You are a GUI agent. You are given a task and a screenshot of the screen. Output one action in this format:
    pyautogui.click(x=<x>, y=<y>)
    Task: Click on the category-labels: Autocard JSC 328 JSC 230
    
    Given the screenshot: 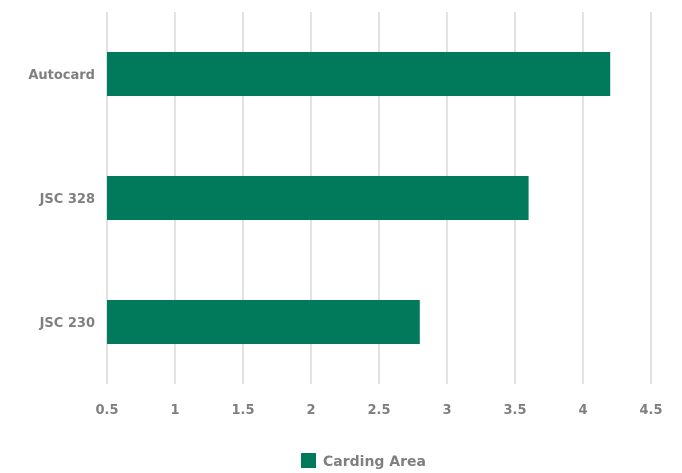 What is the action you would take?
    pyautogui.click(x=61, y=199)
    